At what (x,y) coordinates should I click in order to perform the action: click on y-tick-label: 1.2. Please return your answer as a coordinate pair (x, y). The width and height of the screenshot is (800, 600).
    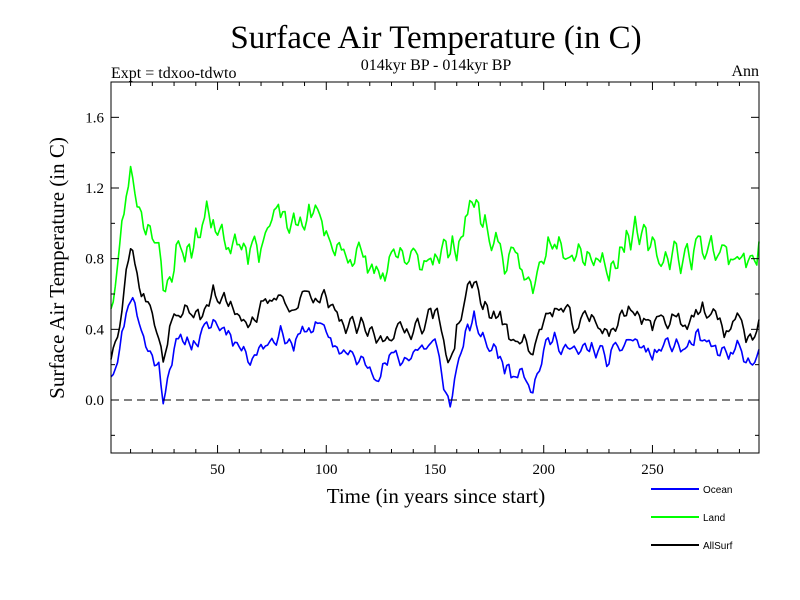
    Looking at the image, I should click on (94, 189).